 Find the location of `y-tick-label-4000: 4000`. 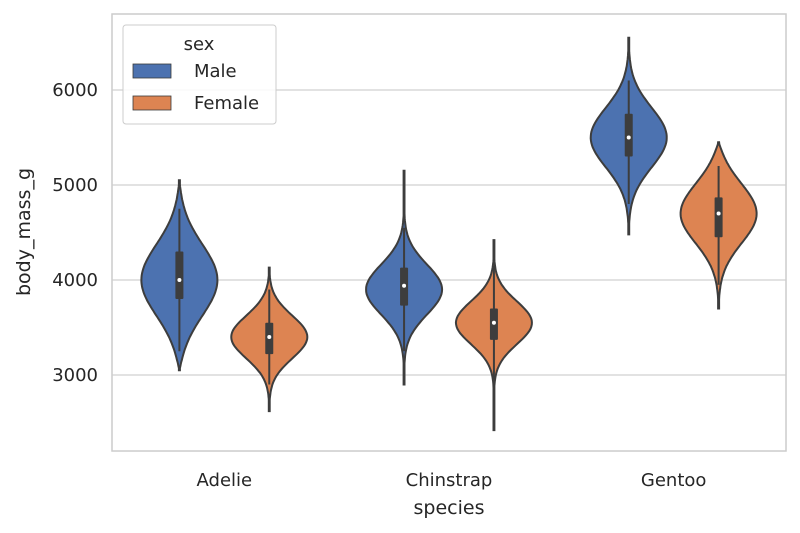

y-tick-label-4000: 4000 is located at coordinates (75, 280).